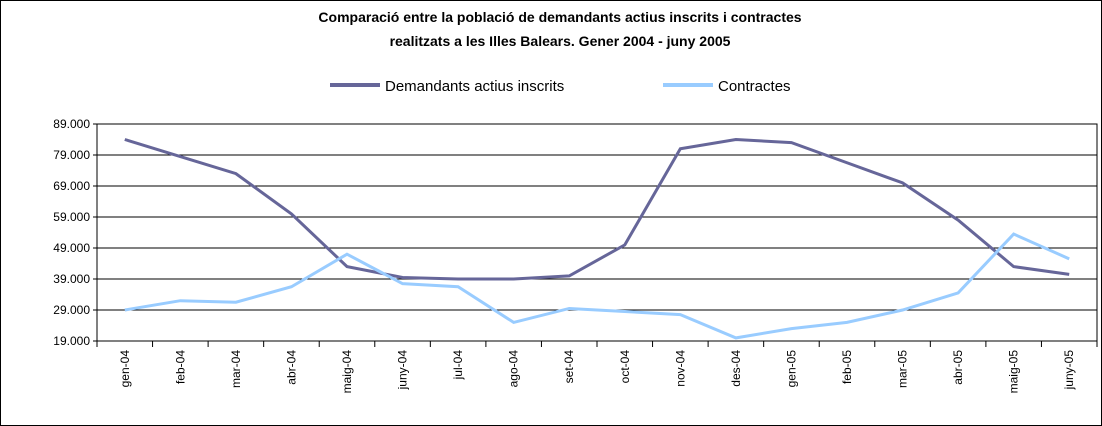 The width and height of the screenshot is (1102, 426). I want to click on legend-label: Contractes, so click(754, 86).